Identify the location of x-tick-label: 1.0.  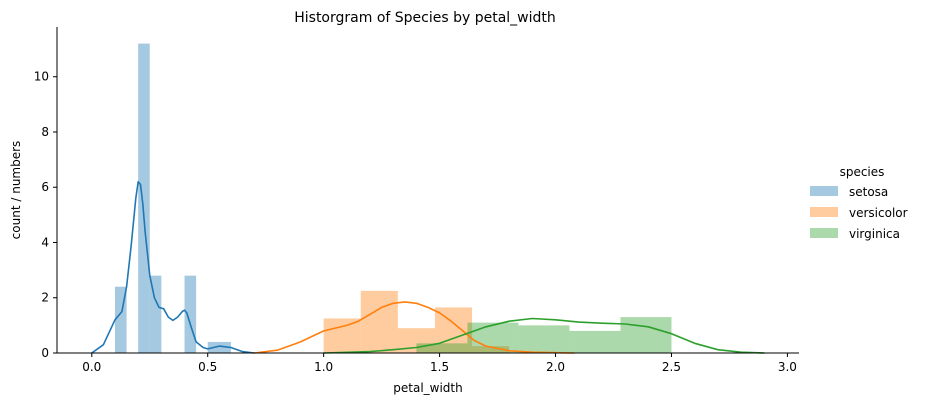
(323, 367).